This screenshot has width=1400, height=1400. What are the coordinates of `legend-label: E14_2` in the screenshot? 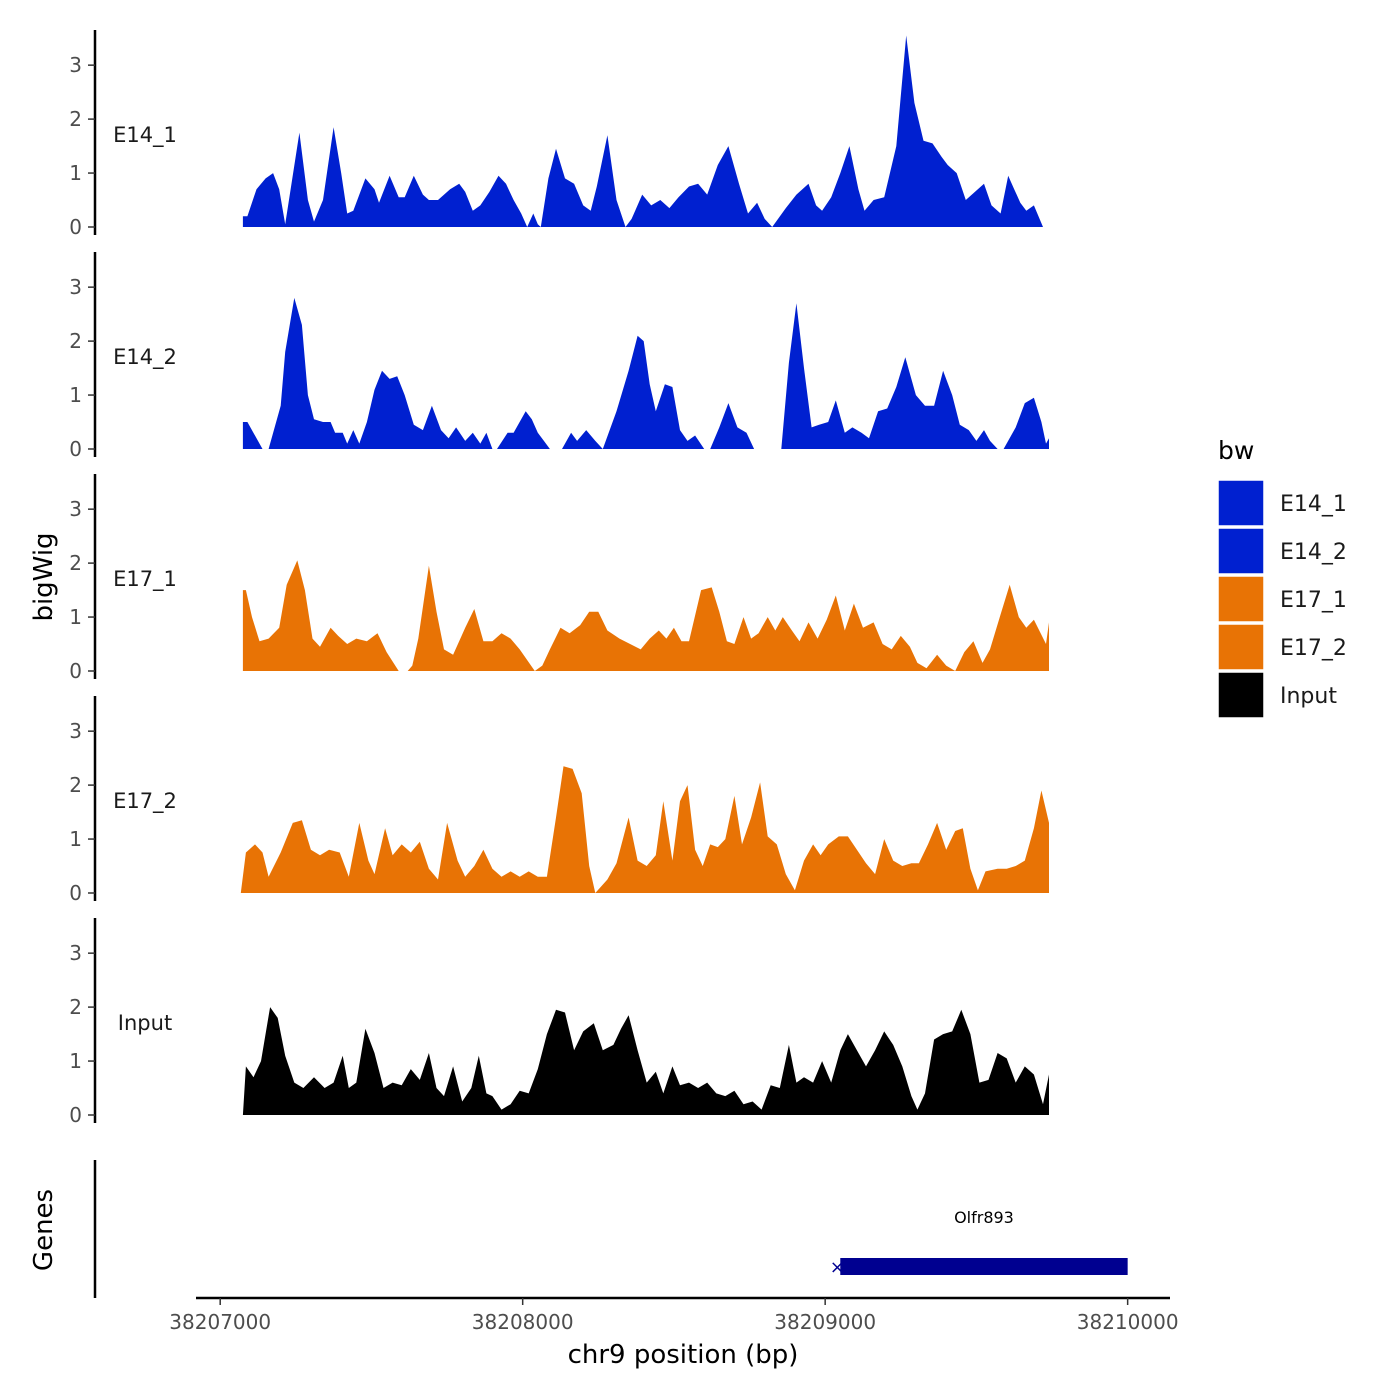 It's located at (1313, 552).